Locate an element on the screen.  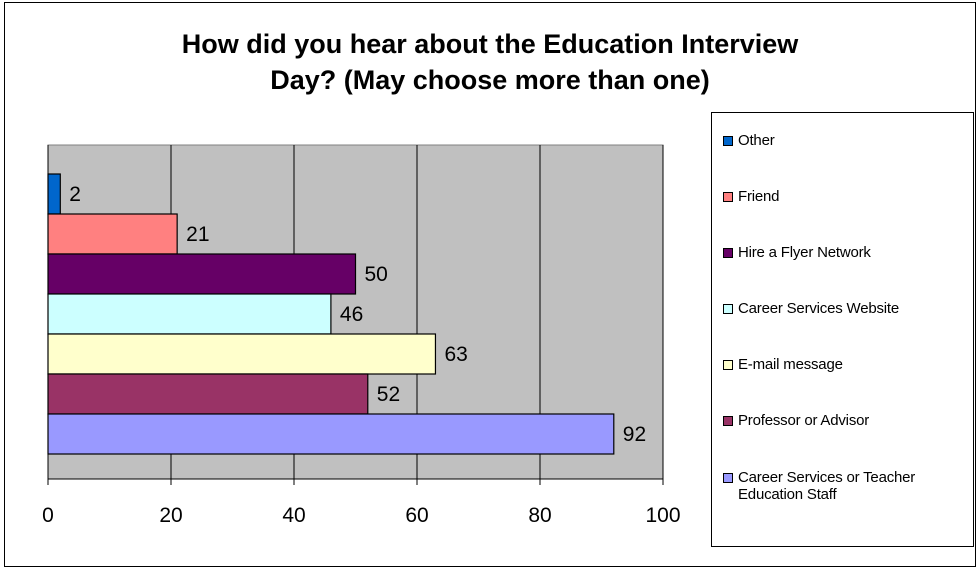
bar-career-services-or-teacher-education-staff is located at coordinates (331, 434).